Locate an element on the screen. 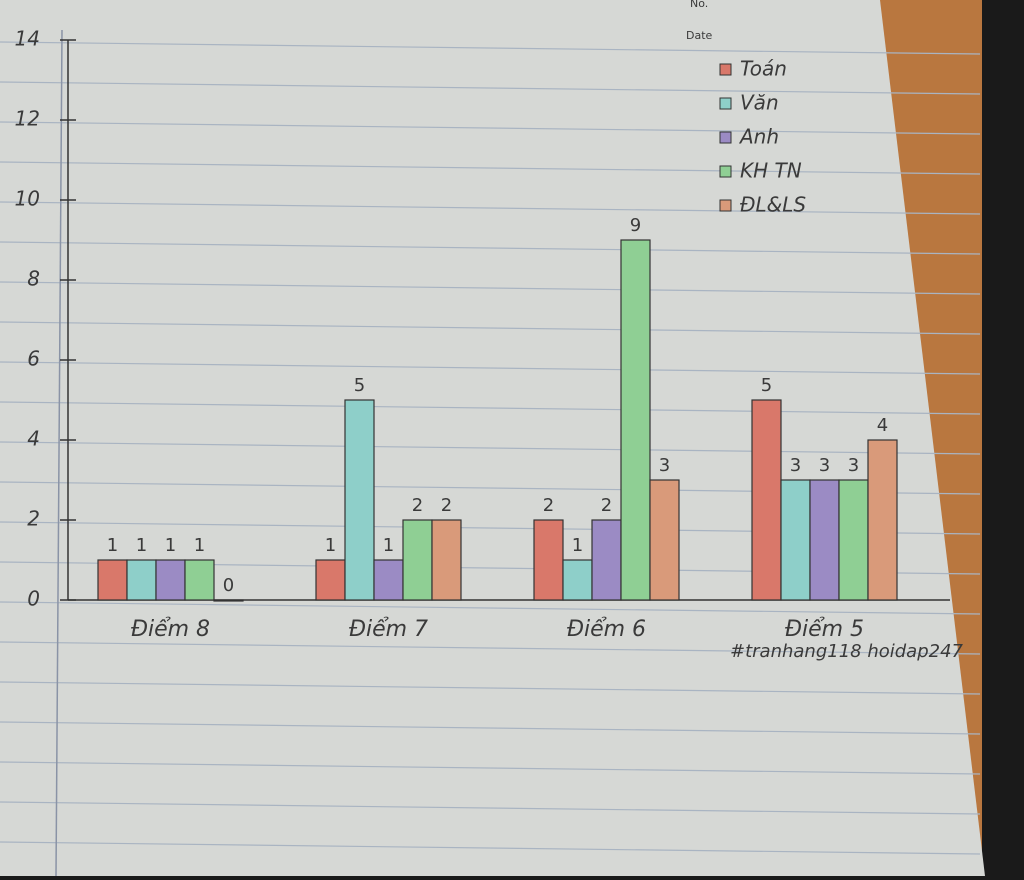 This screenshot has width=1024, height=880. y-tick-label: 12 is located at coordinates (27, 119).